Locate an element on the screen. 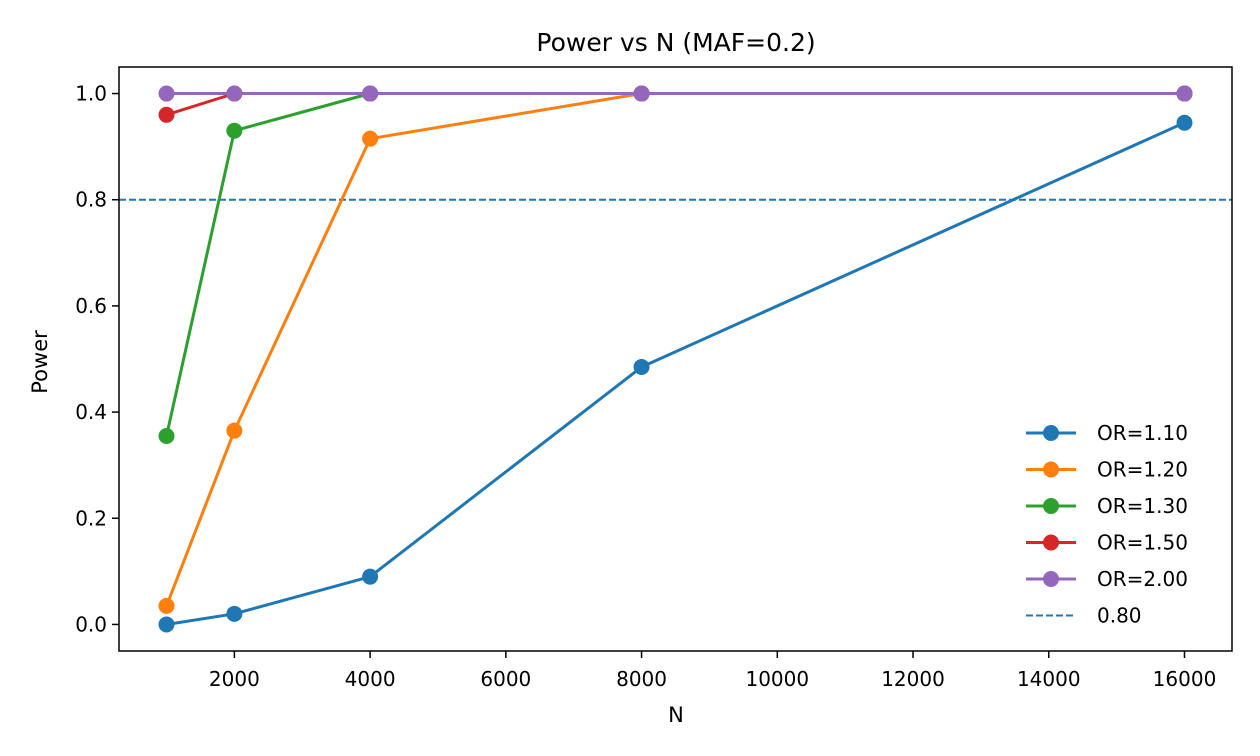 Image resolution: width=1260 pixels, height=756 pixels. y-tick-label: 0.2 is located at coordinates (91, 518).